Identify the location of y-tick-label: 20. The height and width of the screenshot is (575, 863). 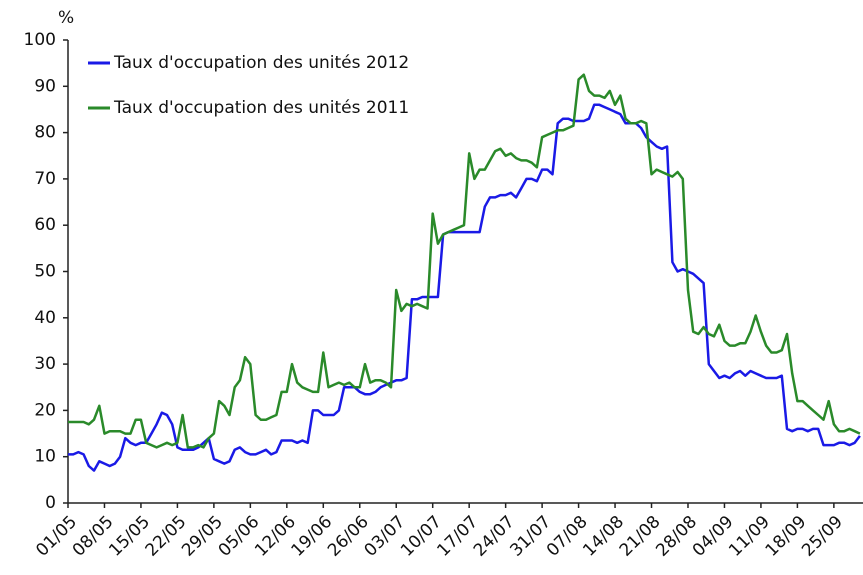
(45, 410).